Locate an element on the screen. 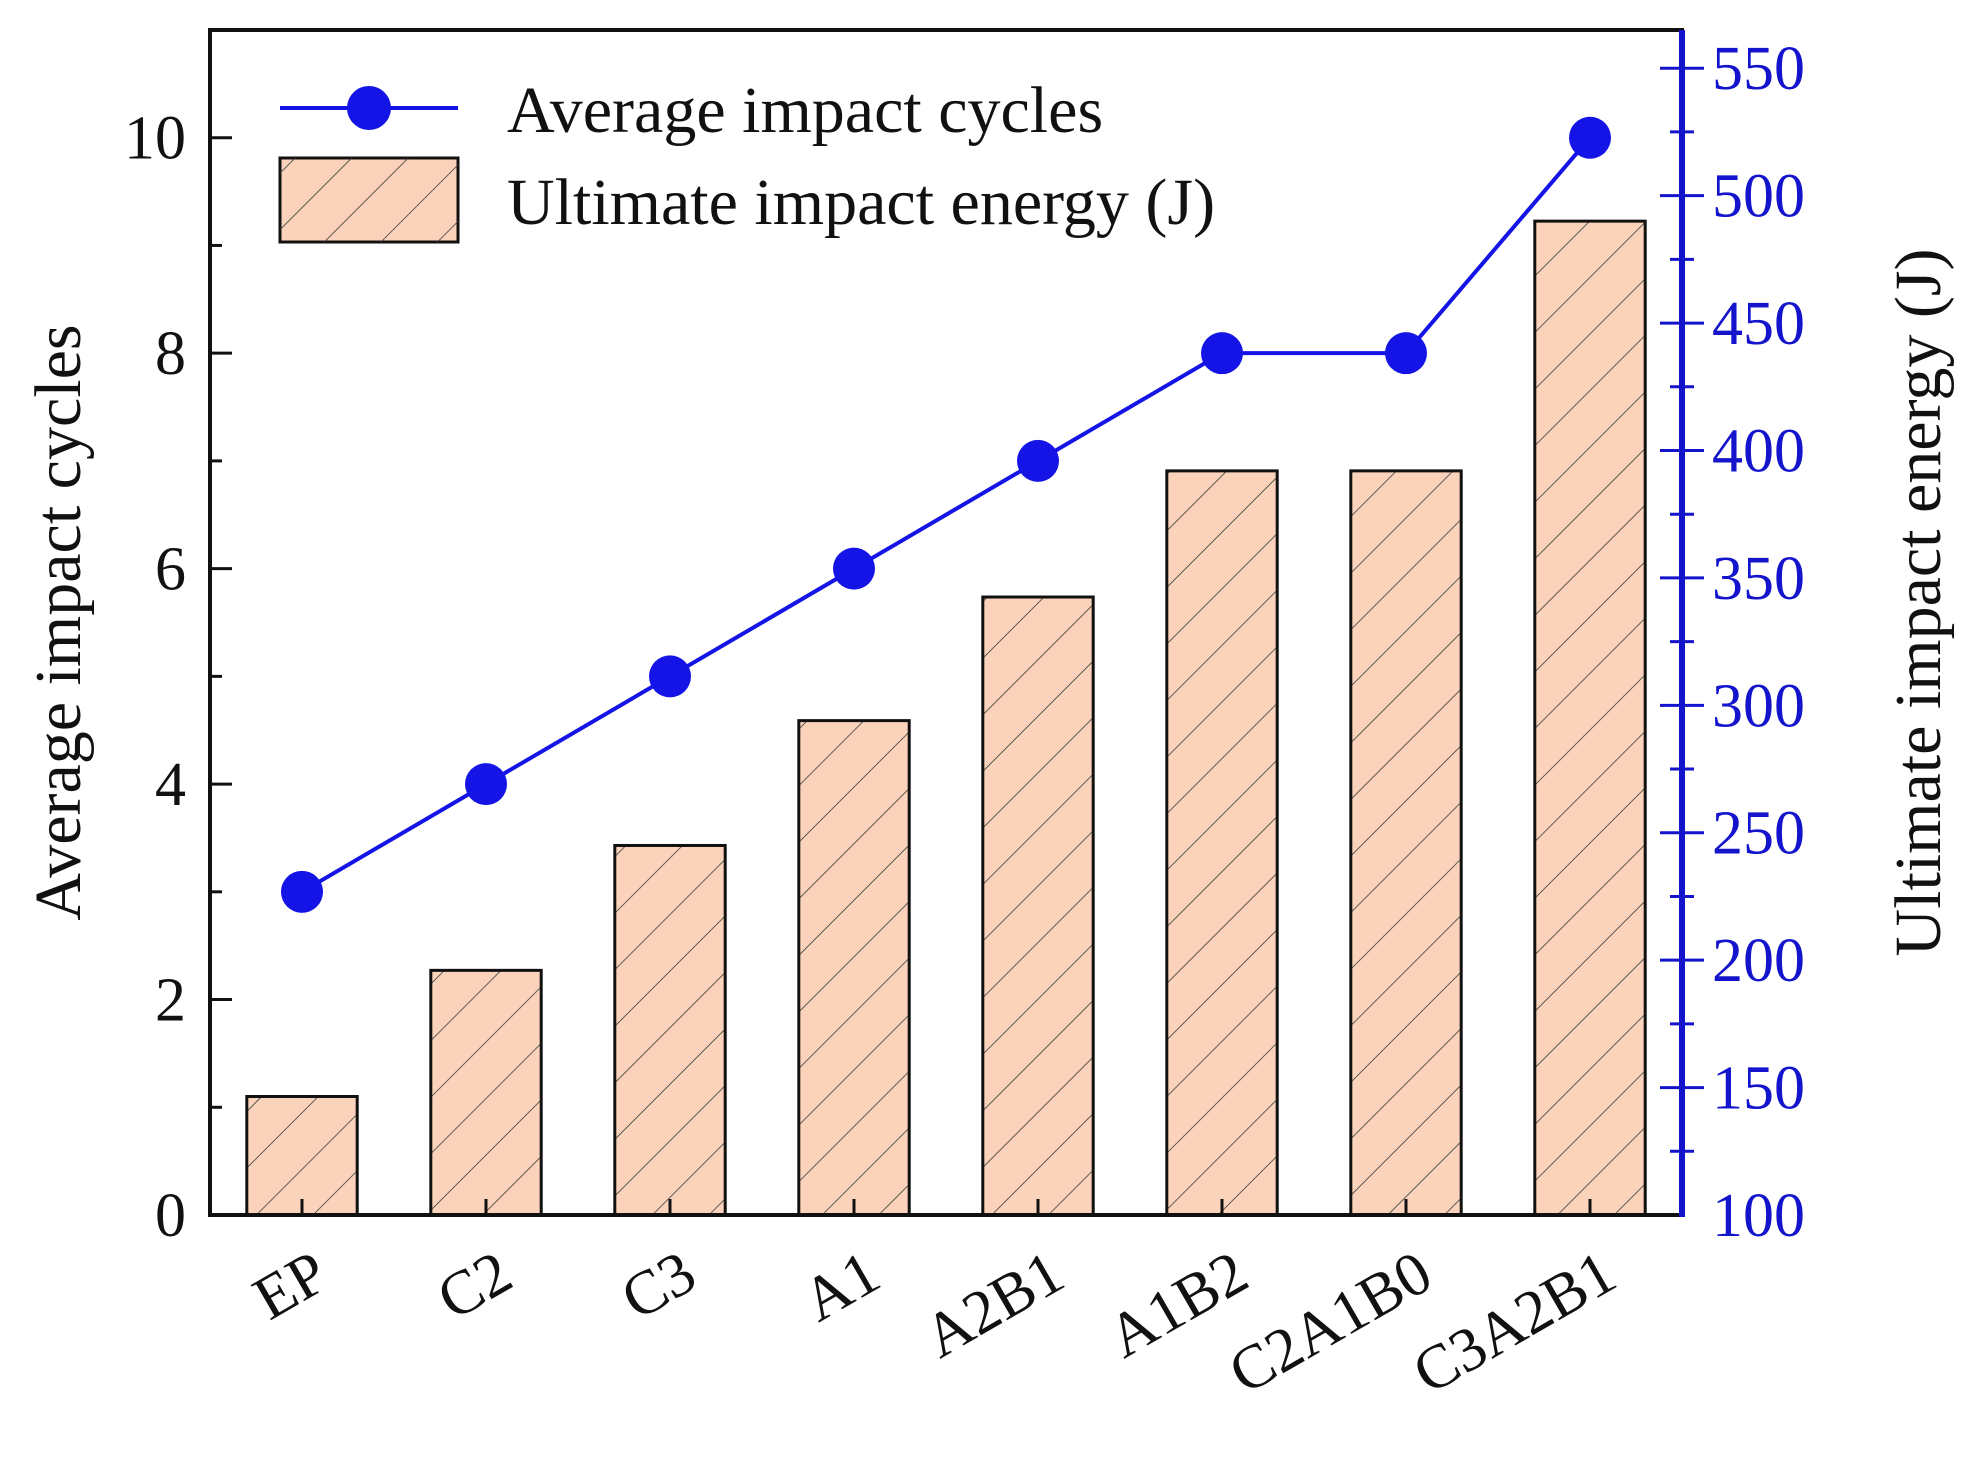  right-tick-label: 100 is located at coordinates (1758, 1216).